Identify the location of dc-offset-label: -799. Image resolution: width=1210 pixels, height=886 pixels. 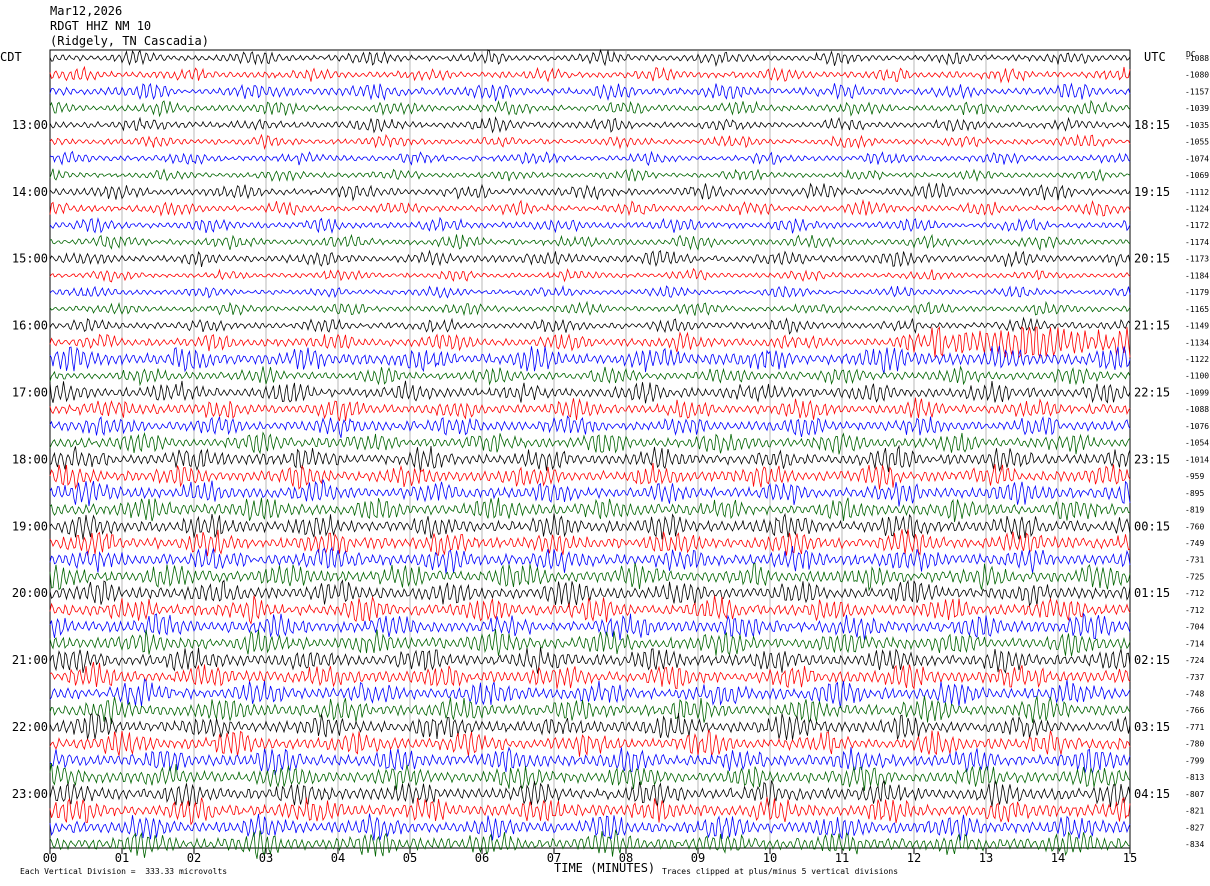
(1194, 760).